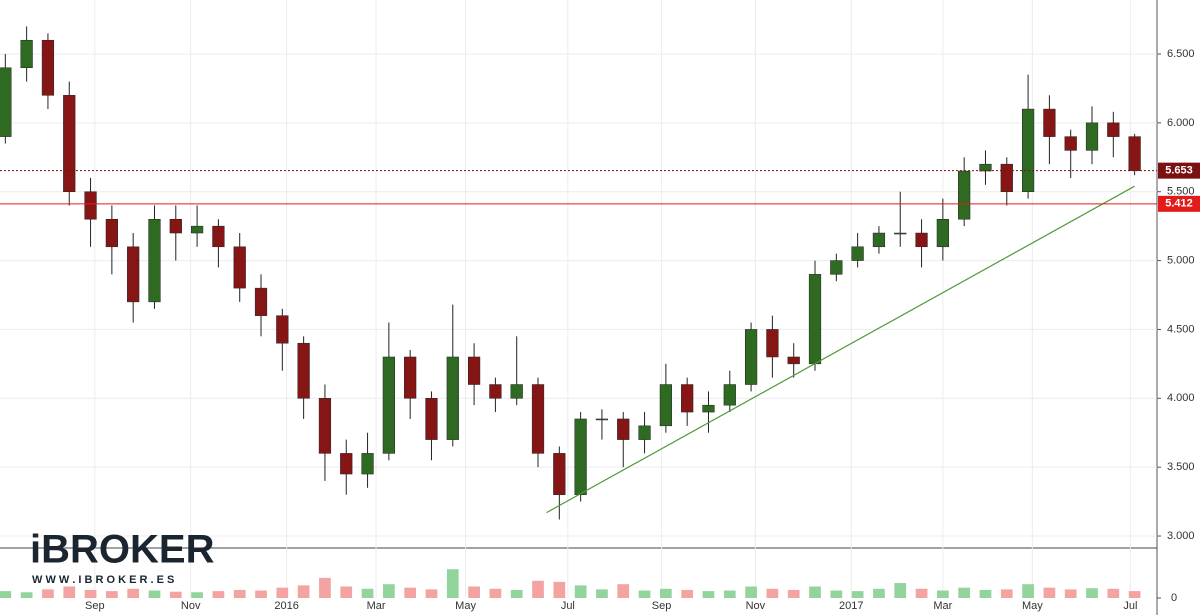 The height and width of the screenshot is (615, 1200). What do you see at coordinates (1181, 192) in the screenshot?
I see `y-tick-label: 5.500` at bounding box center [1181, 192].